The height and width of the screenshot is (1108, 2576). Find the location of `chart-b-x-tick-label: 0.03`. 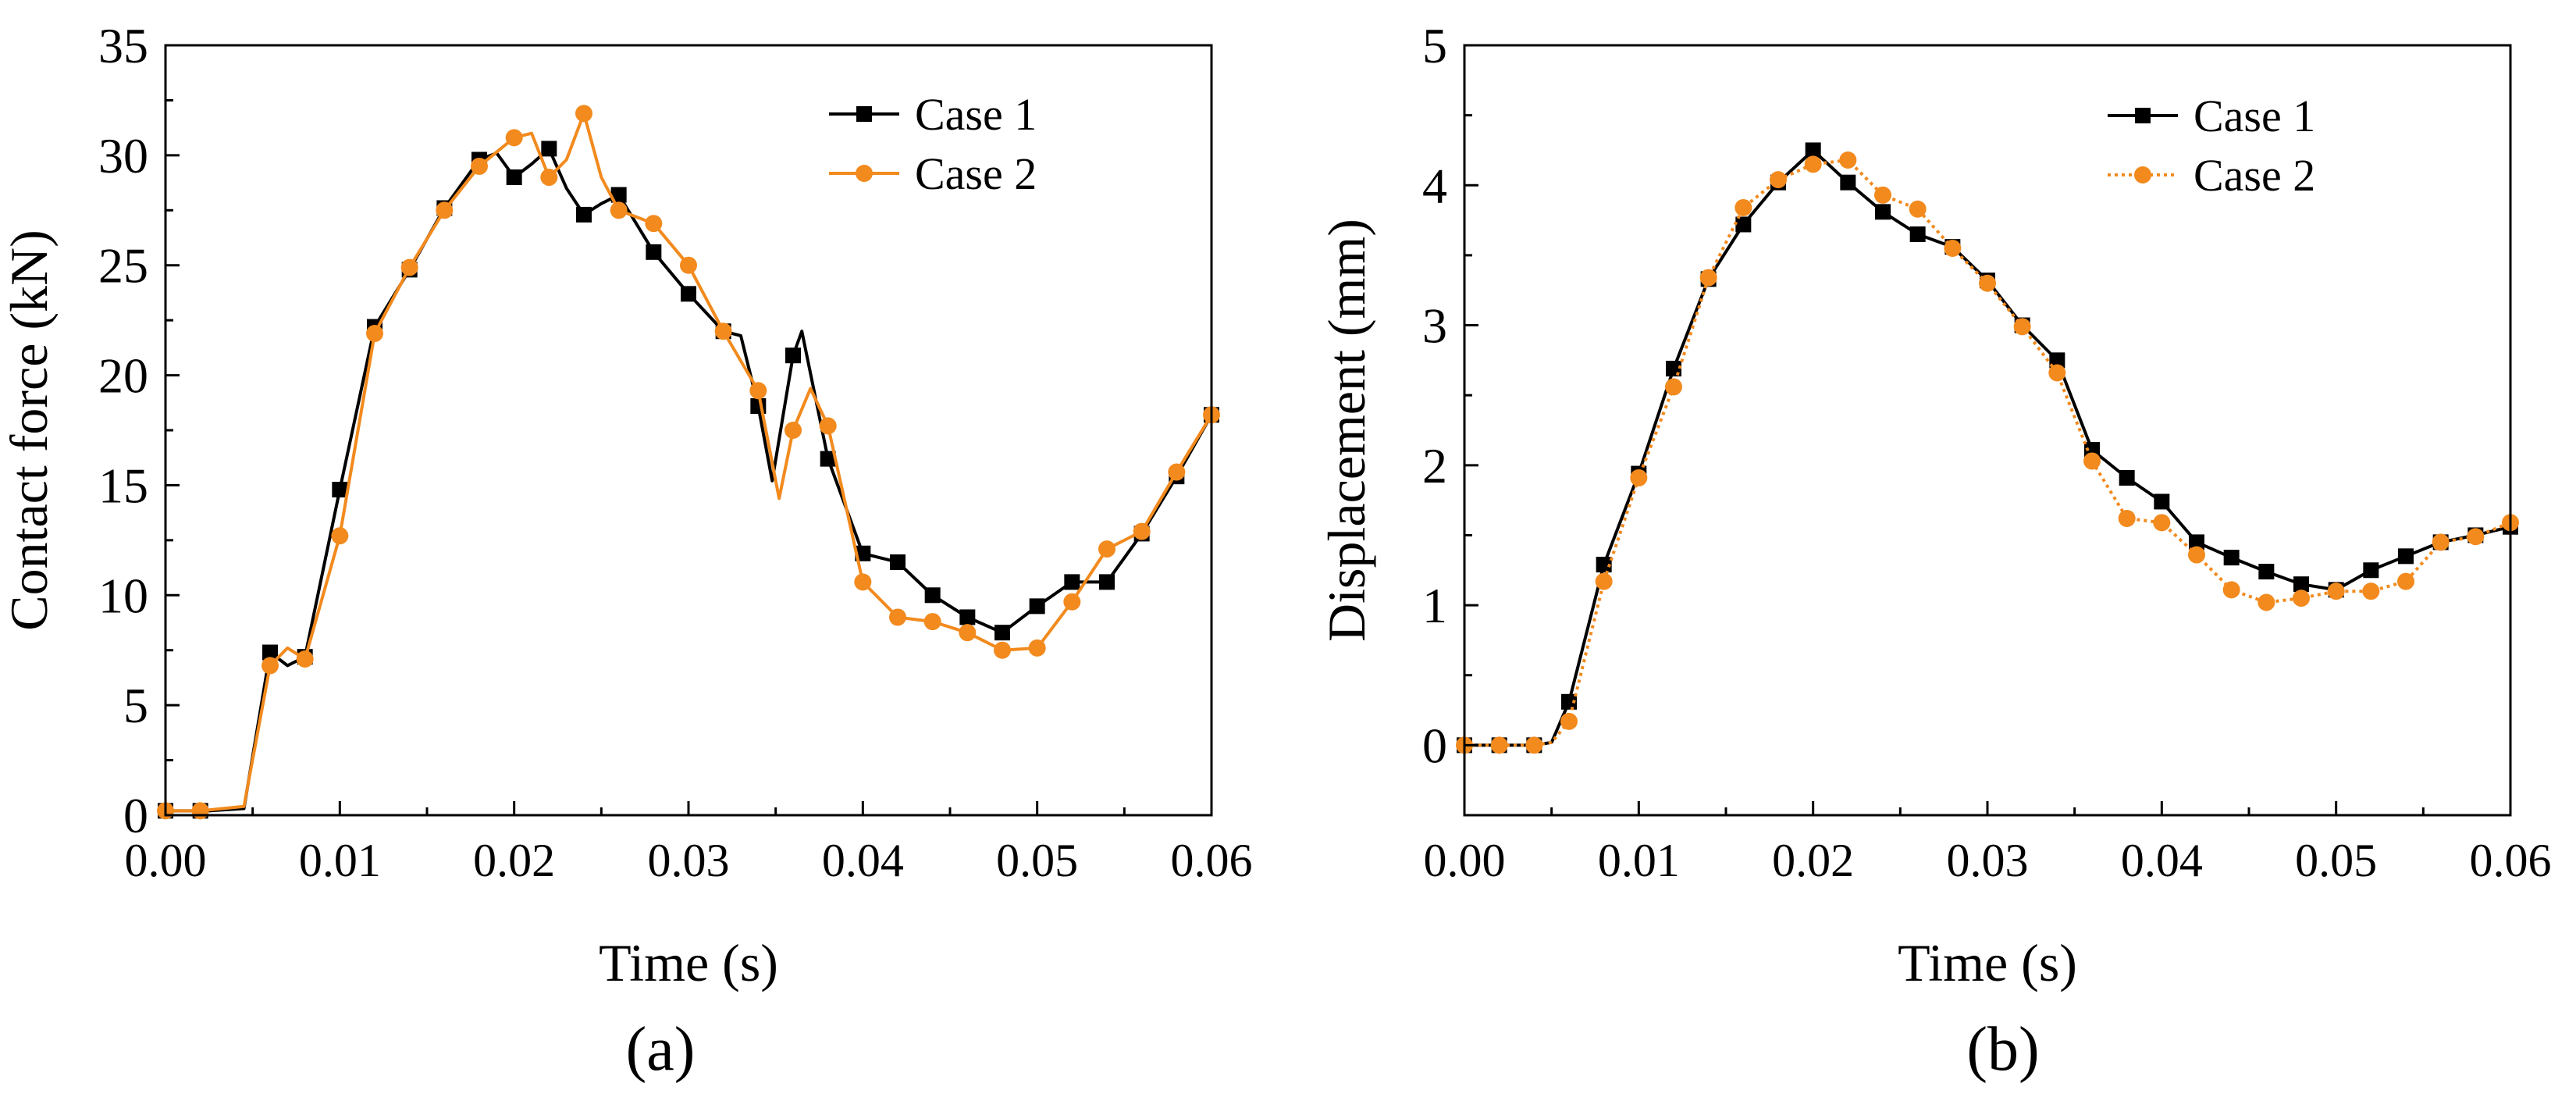

chart-b-x-tick-label: 0.03 is located at coordinates (1988, 860).